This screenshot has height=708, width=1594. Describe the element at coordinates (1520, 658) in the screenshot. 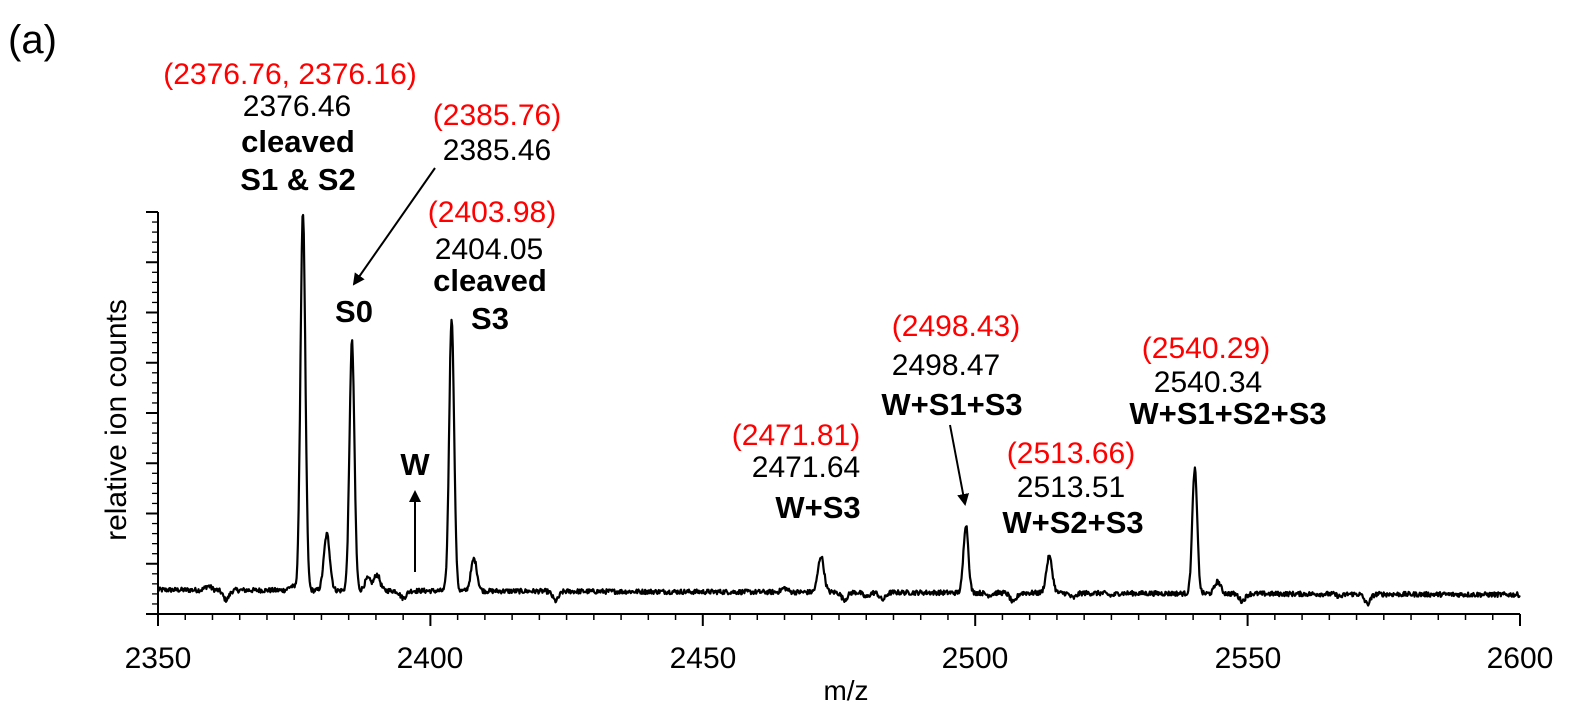

I see `x-tick-label-2600: 2600` at that location.